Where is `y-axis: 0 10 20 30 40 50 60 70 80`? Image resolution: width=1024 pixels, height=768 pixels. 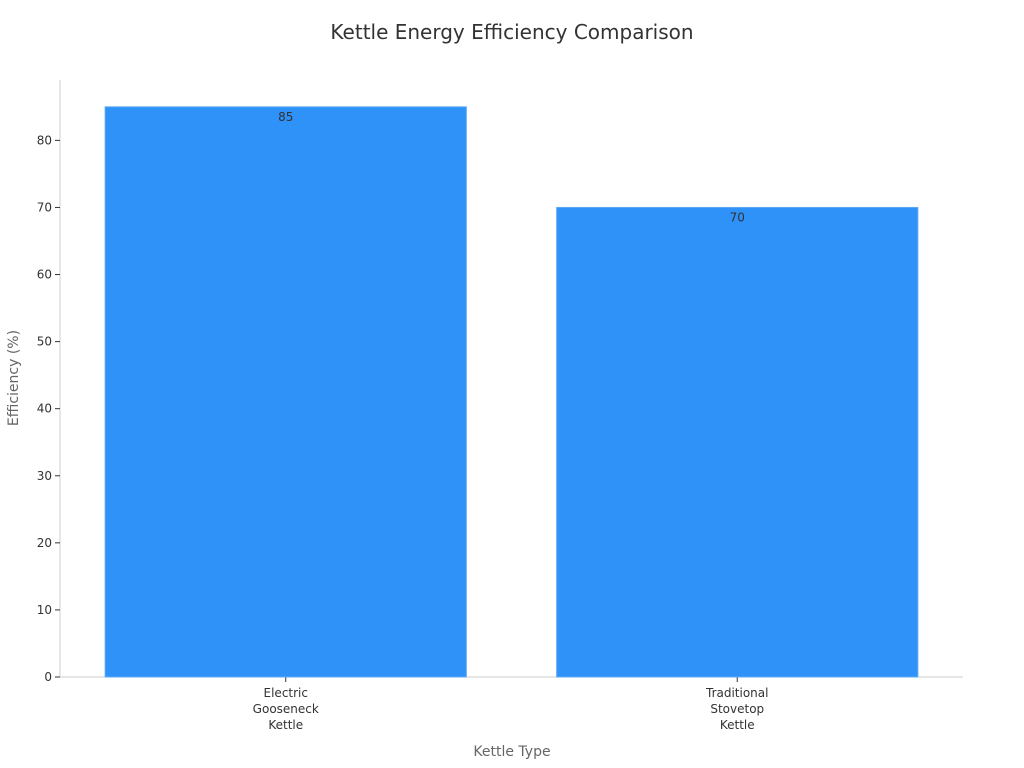 y-axis: 0 10 20 30 40 50 60 70 80 is located at coordinates (49, 382).